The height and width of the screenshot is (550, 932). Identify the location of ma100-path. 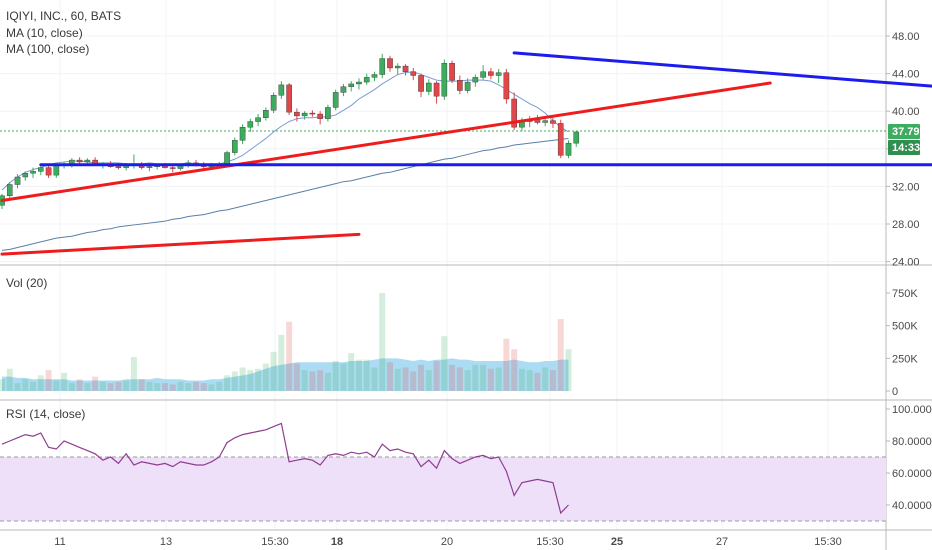
(285, 194).